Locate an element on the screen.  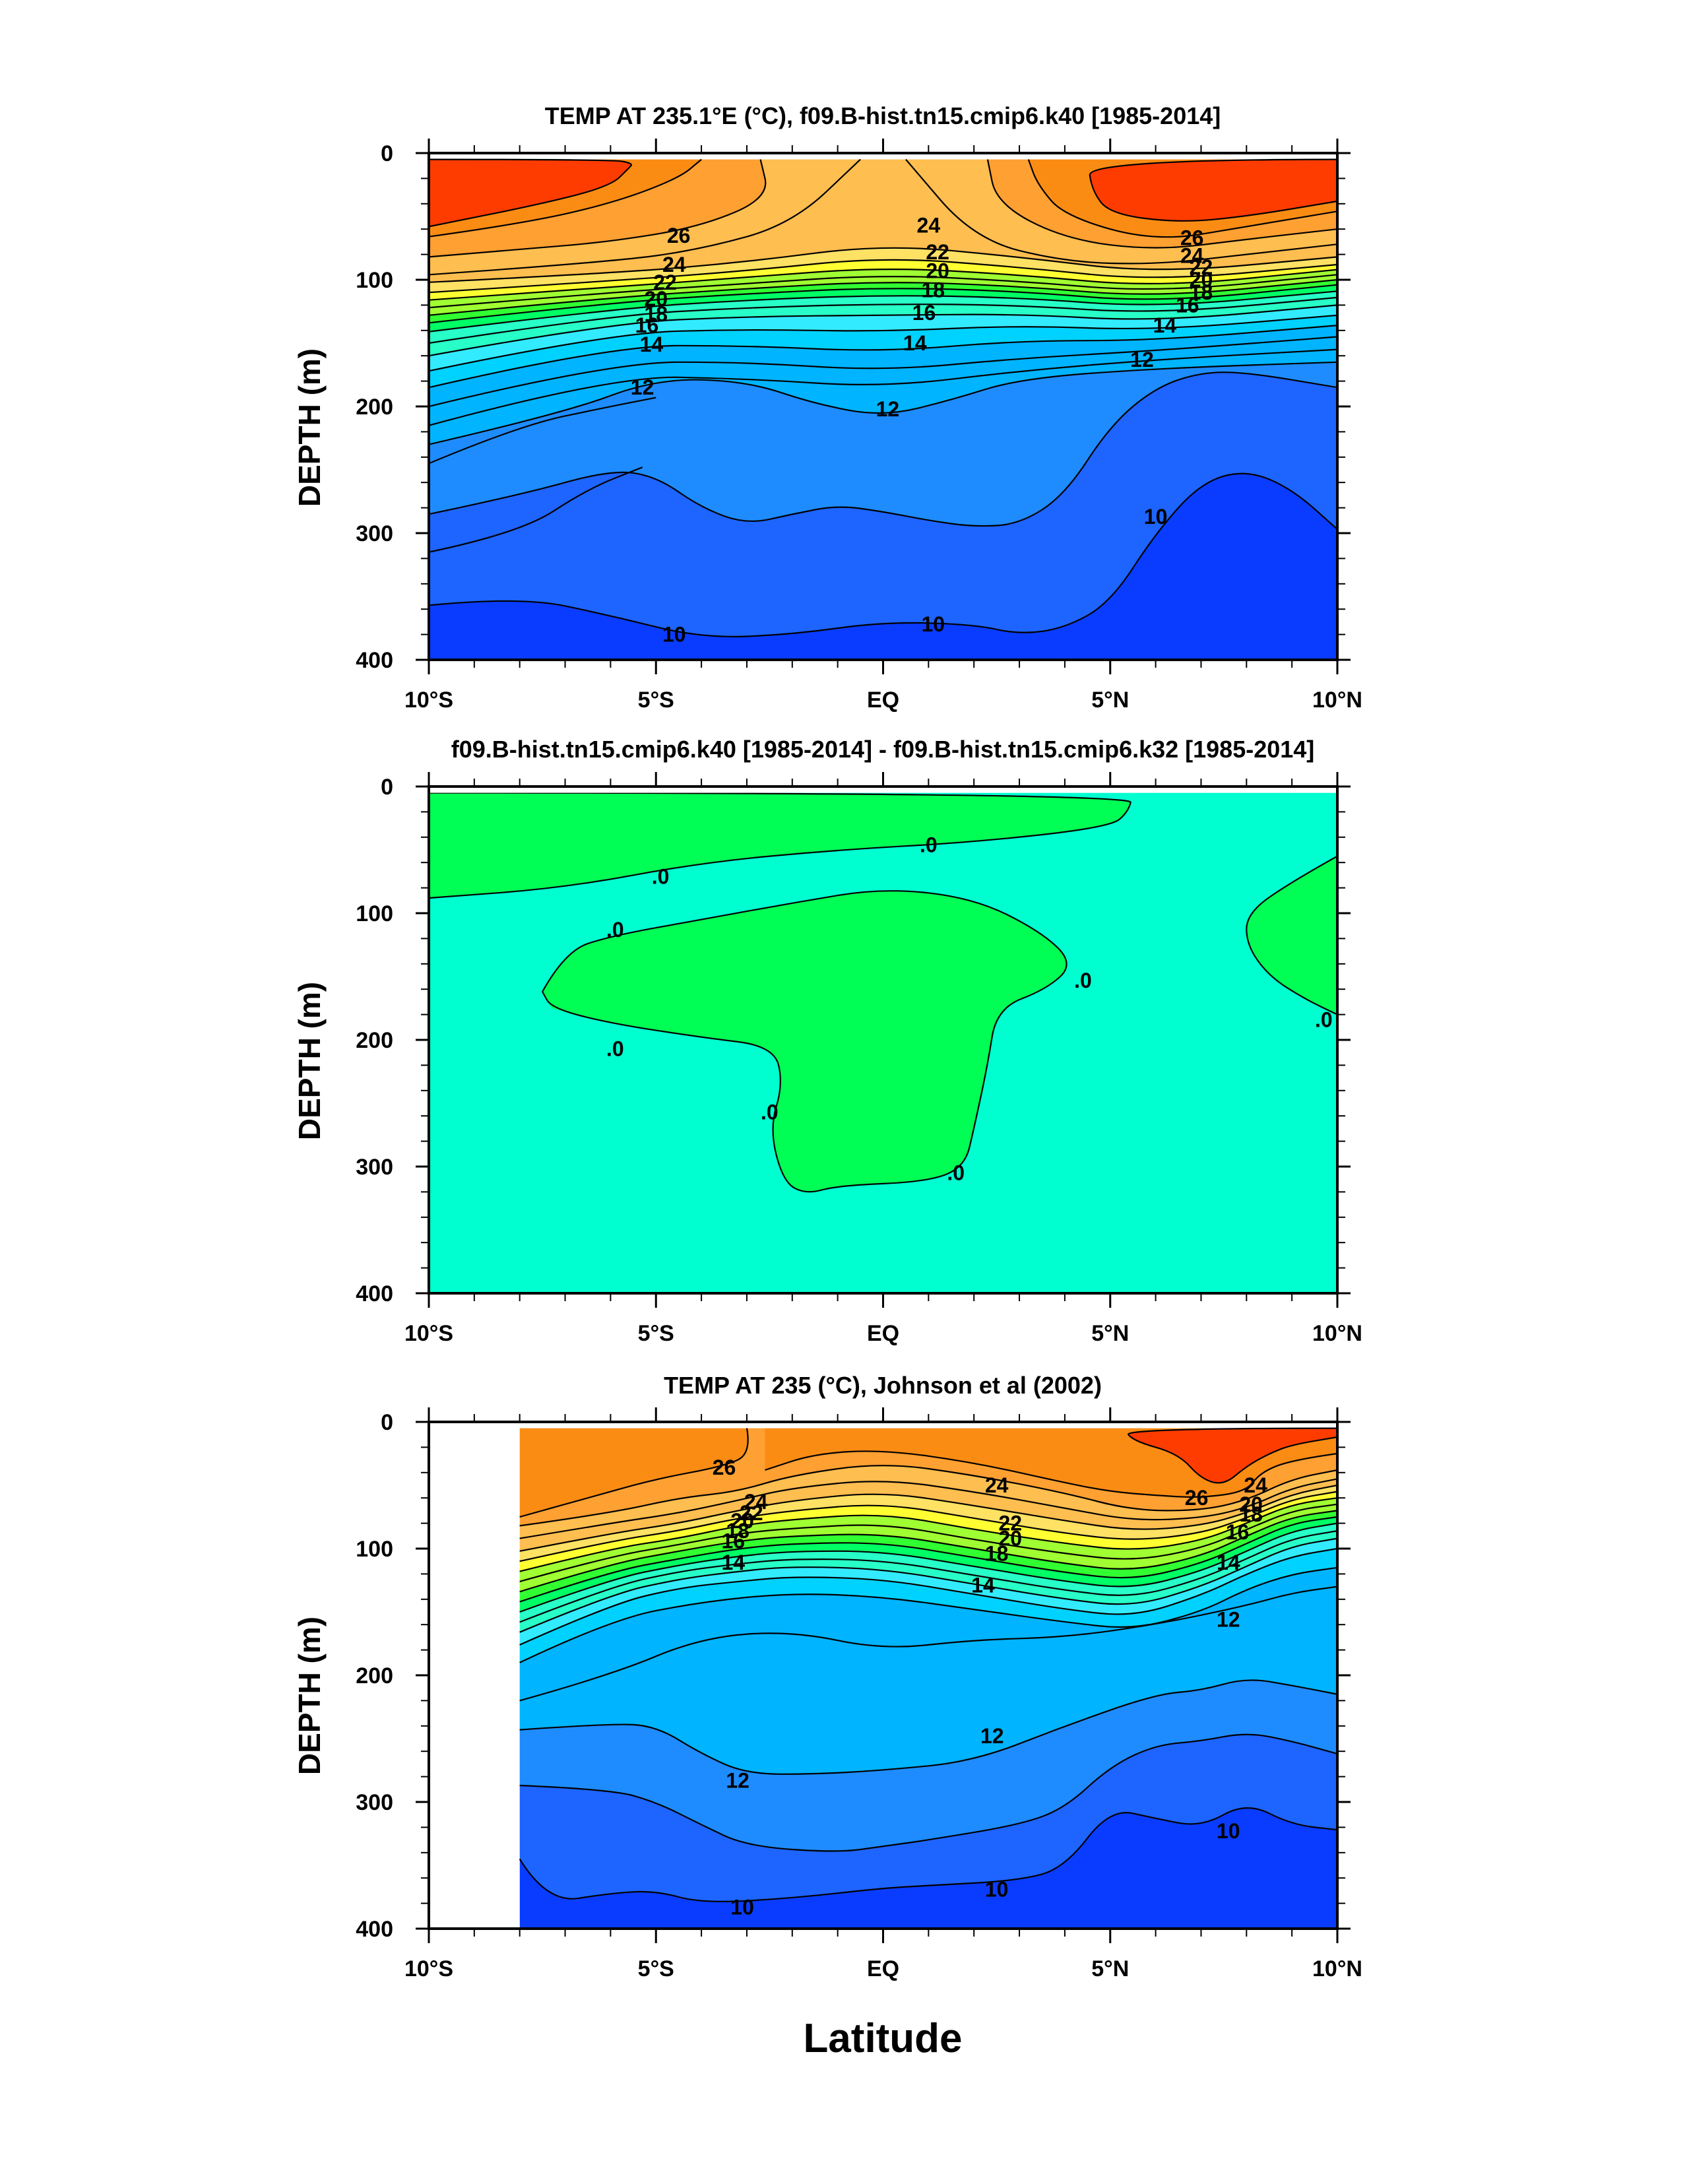
y-tick-label: 100 is located at coordinates (374, 280).